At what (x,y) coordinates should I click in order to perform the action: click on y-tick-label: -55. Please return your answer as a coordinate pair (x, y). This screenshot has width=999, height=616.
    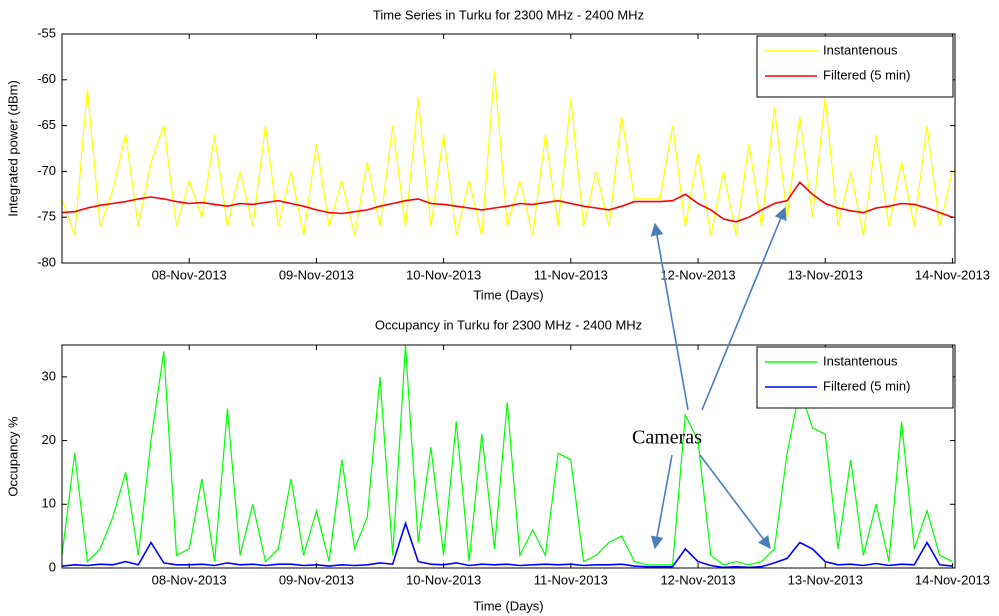
    Looking at the image, I should click on (46, 32).